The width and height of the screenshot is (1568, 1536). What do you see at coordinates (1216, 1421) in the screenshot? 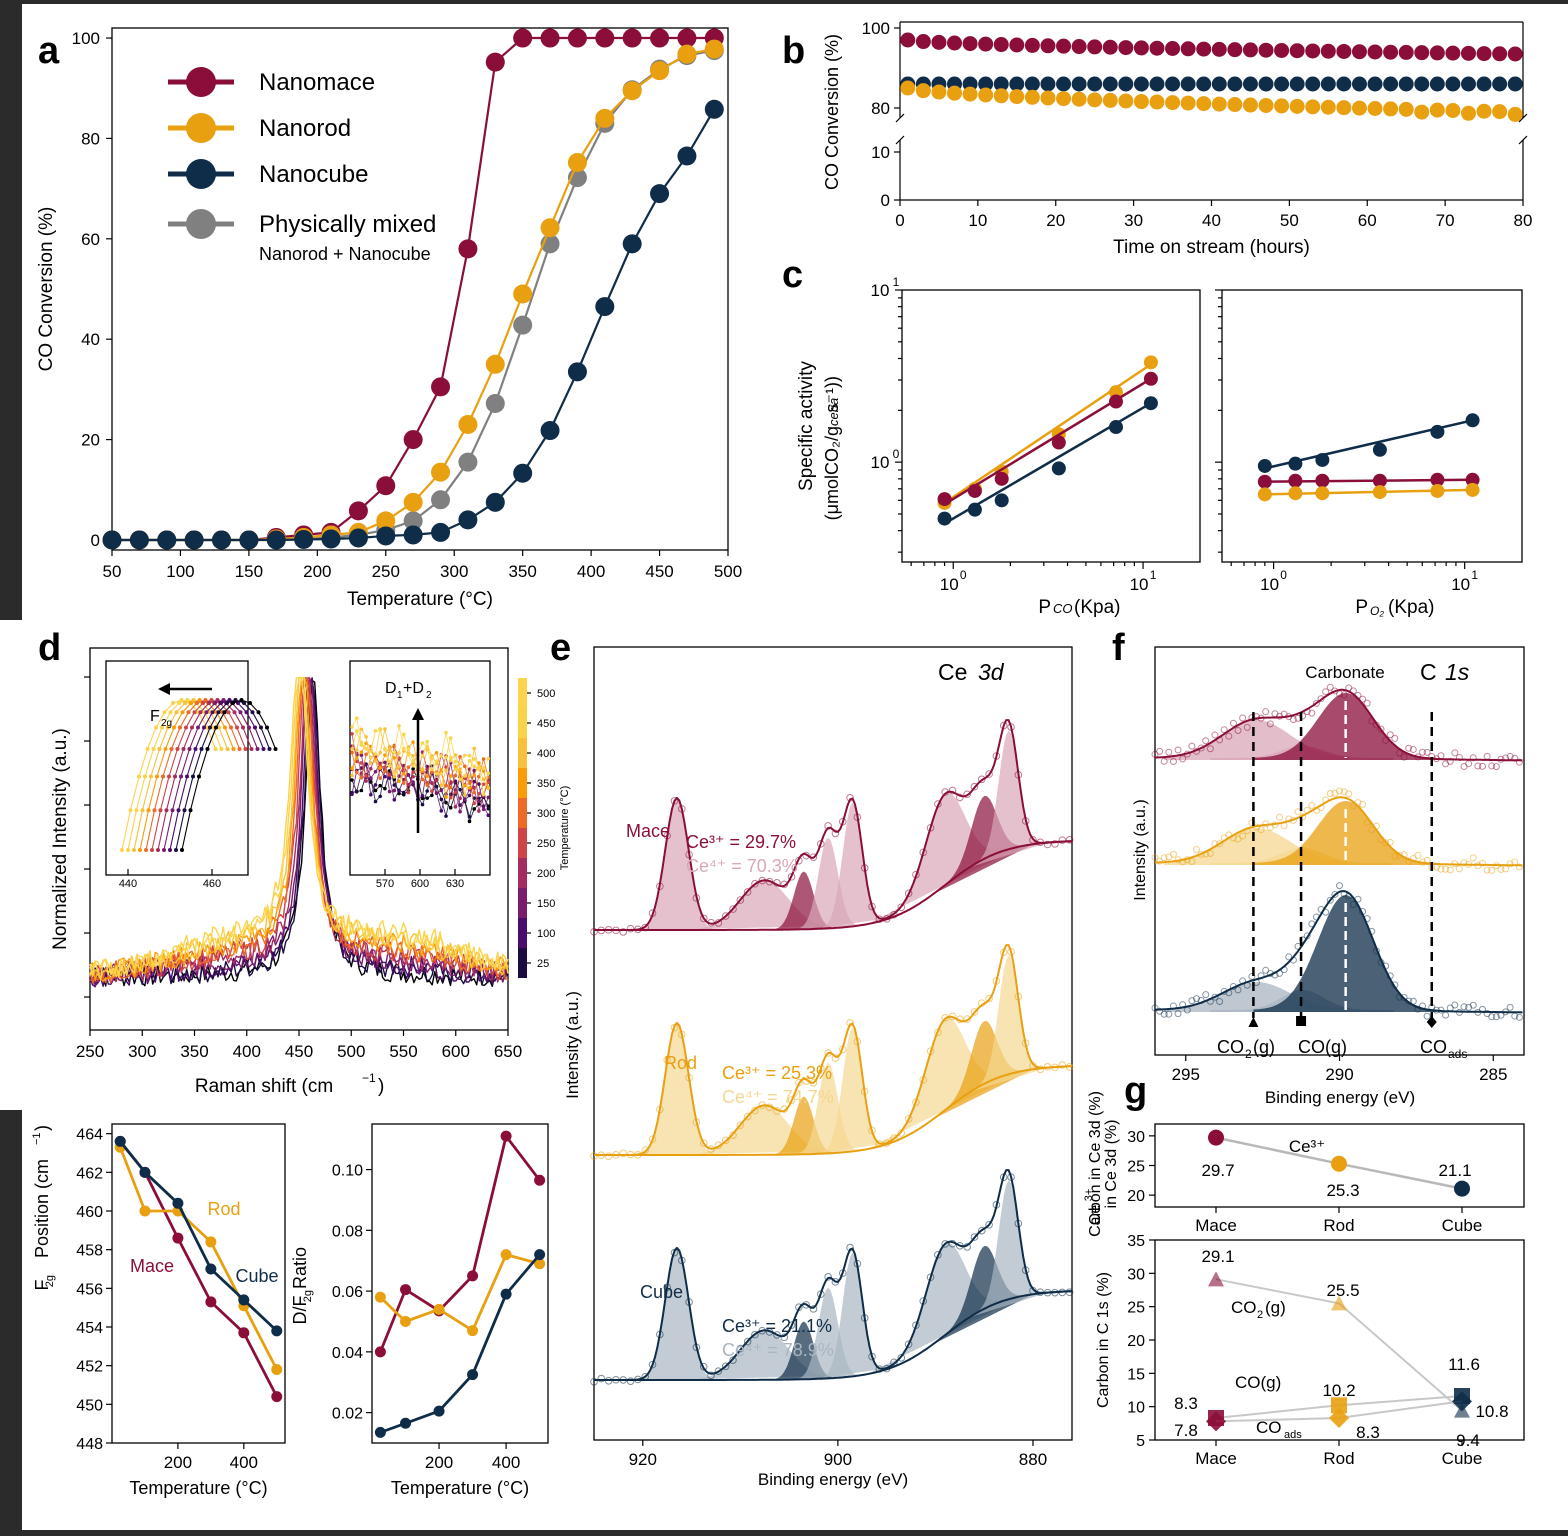
I see `coads-point-mace` at bounding box center [1216, 1421].